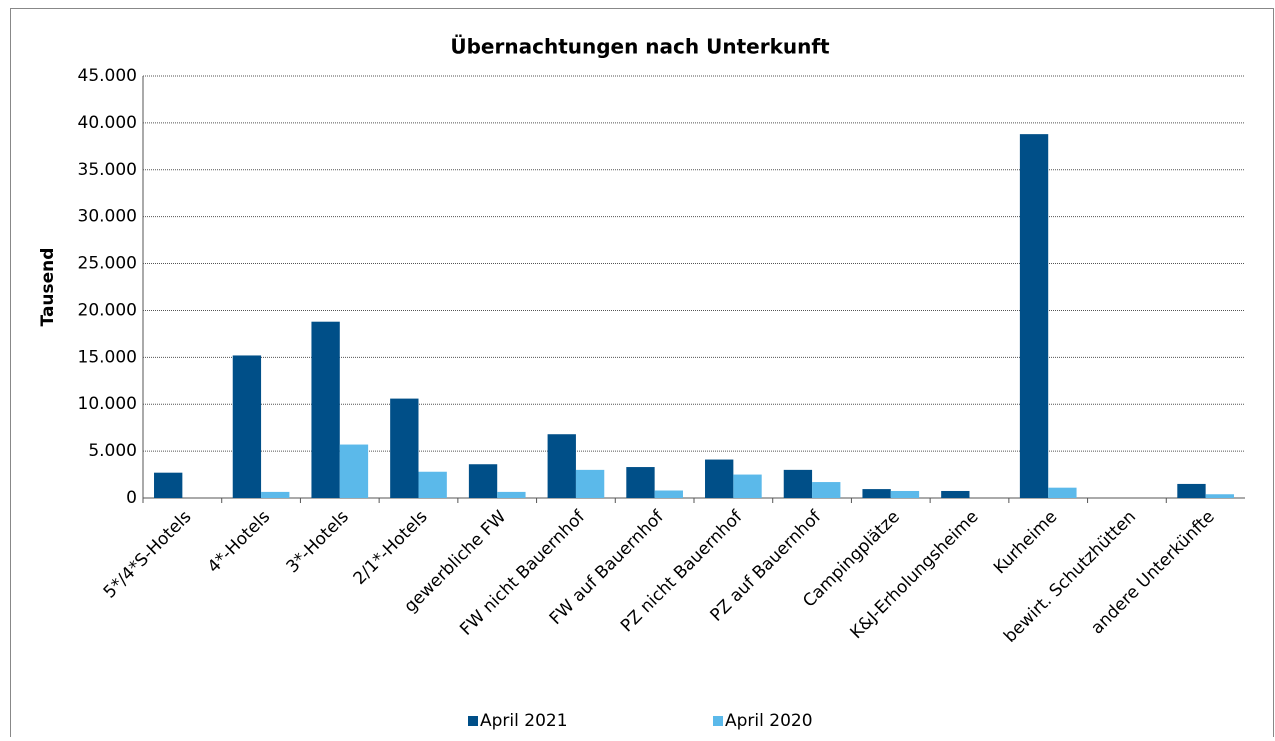 Image resolution: width=1275 pixels, height=741 pixels. I want to click on y-axis-label: Tausend, so click(48, 287).